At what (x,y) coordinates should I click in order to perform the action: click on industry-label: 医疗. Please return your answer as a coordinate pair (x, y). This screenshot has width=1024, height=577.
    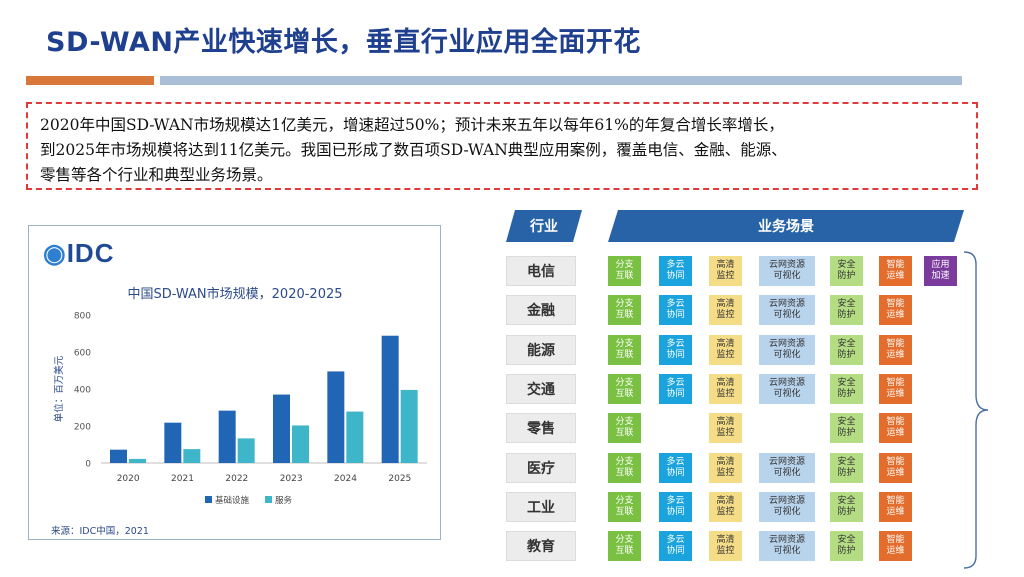
    Looking at the image, I should click on (541, 467).